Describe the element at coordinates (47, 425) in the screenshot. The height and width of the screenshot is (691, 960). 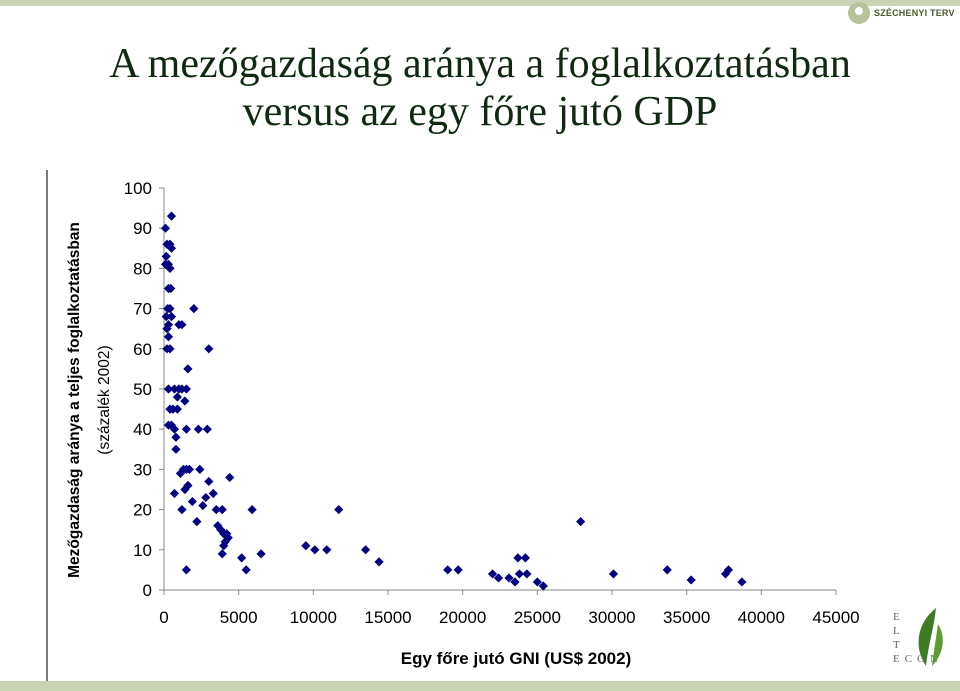
I see `slide-left-rule` at that location.